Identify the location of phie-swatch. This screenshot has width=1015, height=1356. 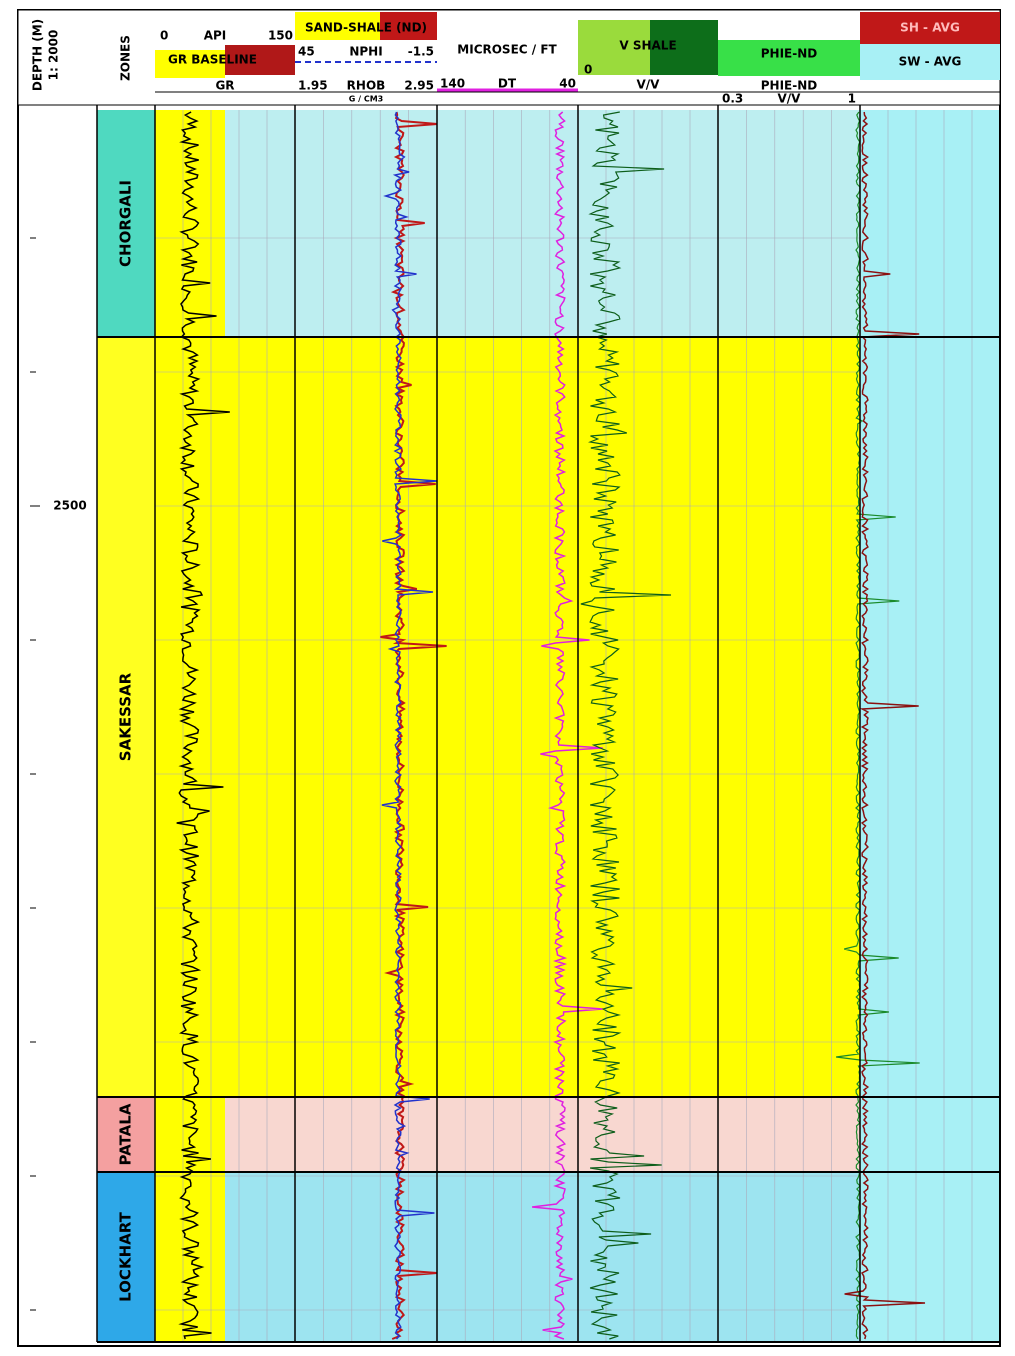
(789, 58).